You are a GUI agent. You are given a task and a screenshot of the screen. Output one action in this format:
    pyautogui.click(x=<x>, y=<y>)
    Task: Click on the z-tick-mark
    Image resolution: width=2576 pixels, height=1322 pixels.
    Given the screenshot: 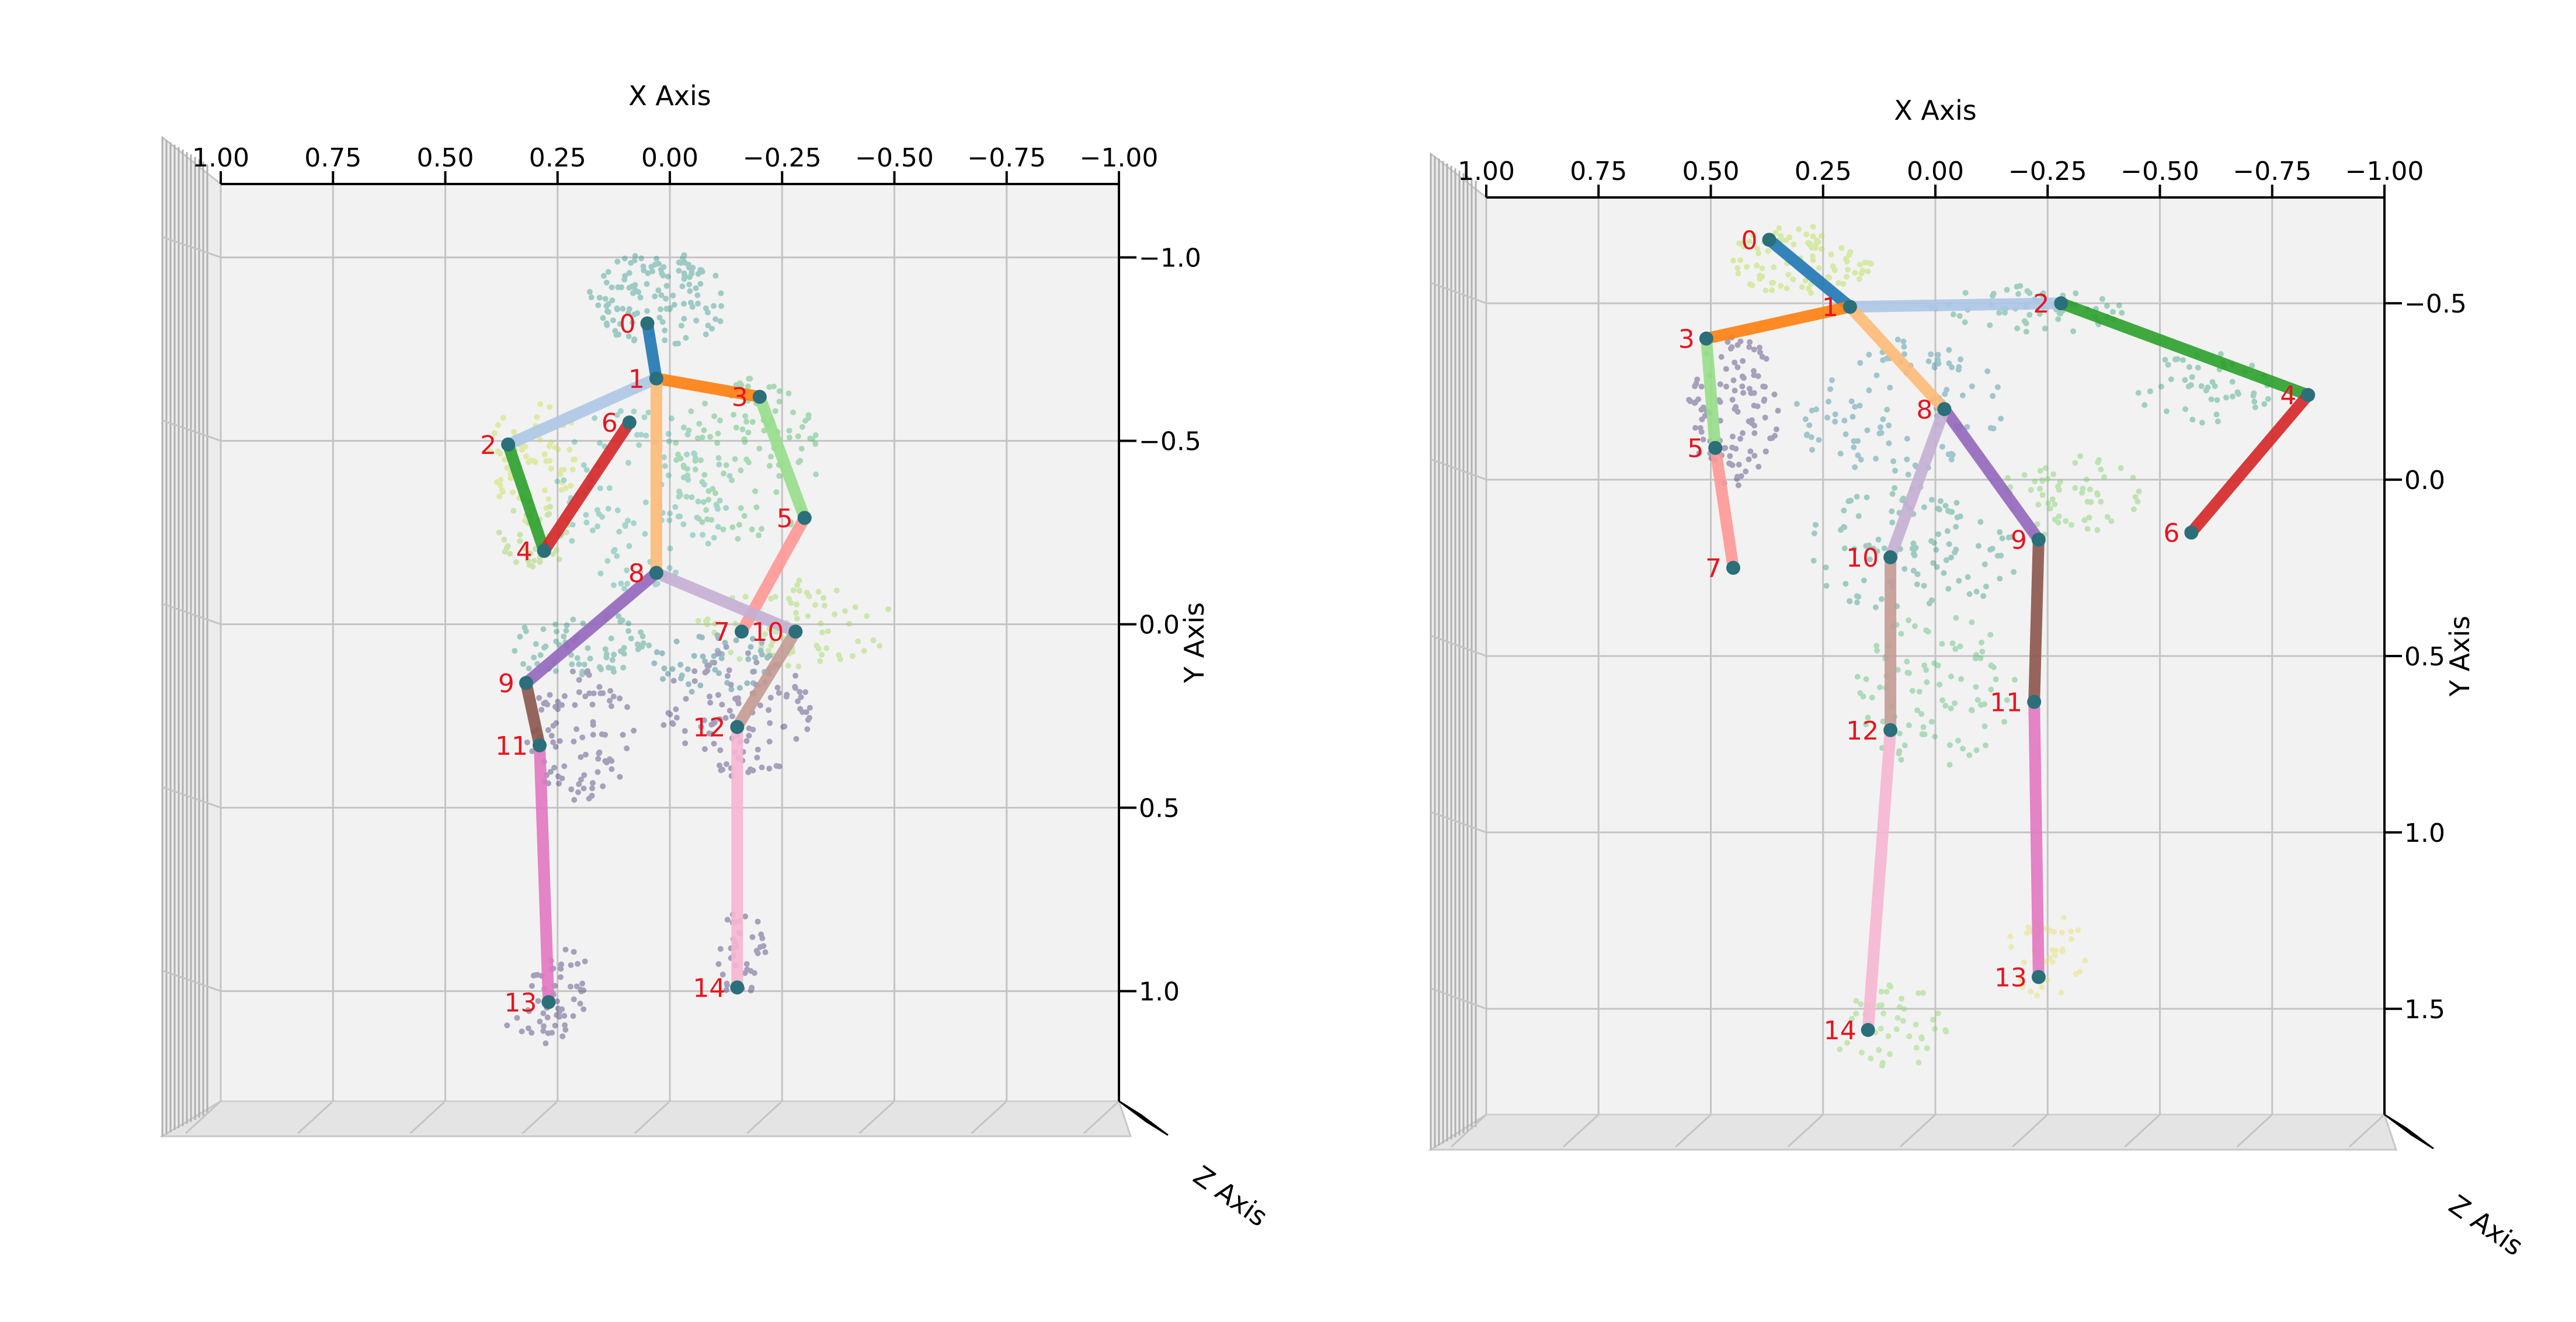 What is the action you would take?
    pyautogui.click(x=1156, y=1128)
    